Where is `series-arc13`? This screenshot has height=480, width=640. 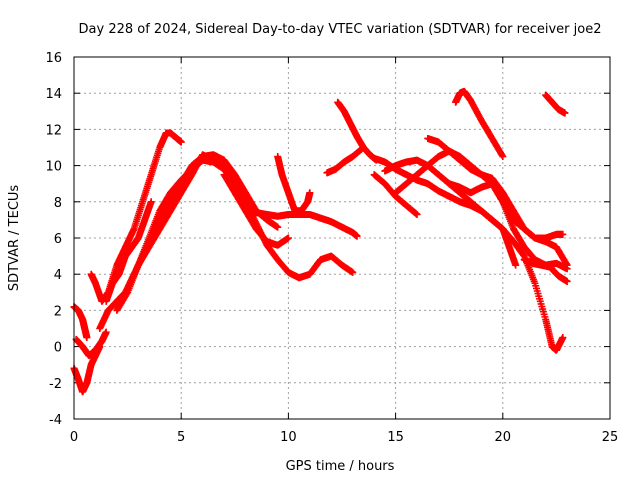
series-arc13 is located at coordinates (468, 254).